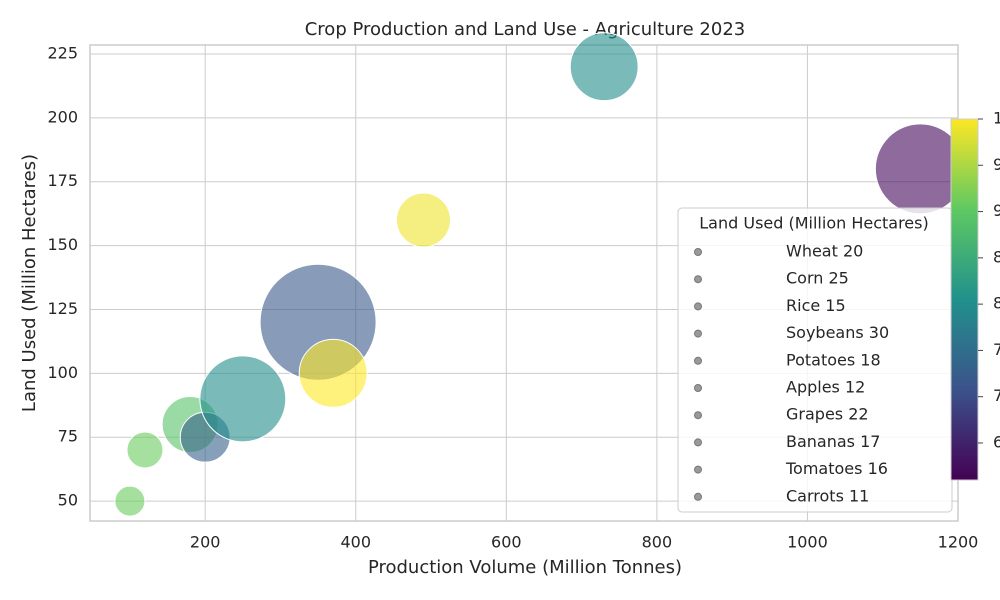 This screenshot has height=600, width=1000. I want to click on legend-label: Apples 12, so click(825, 387).